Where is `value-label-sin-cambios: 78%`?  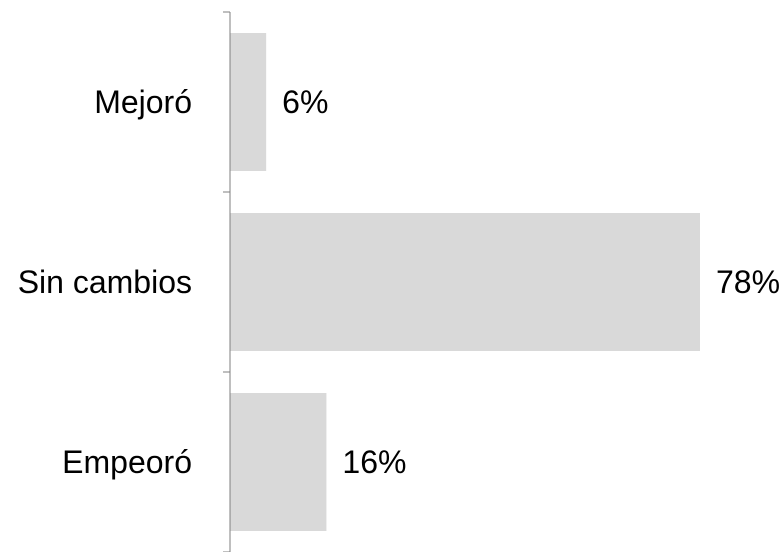 value-label-sin-cambios: 78% is located at coordinates (748, 282).